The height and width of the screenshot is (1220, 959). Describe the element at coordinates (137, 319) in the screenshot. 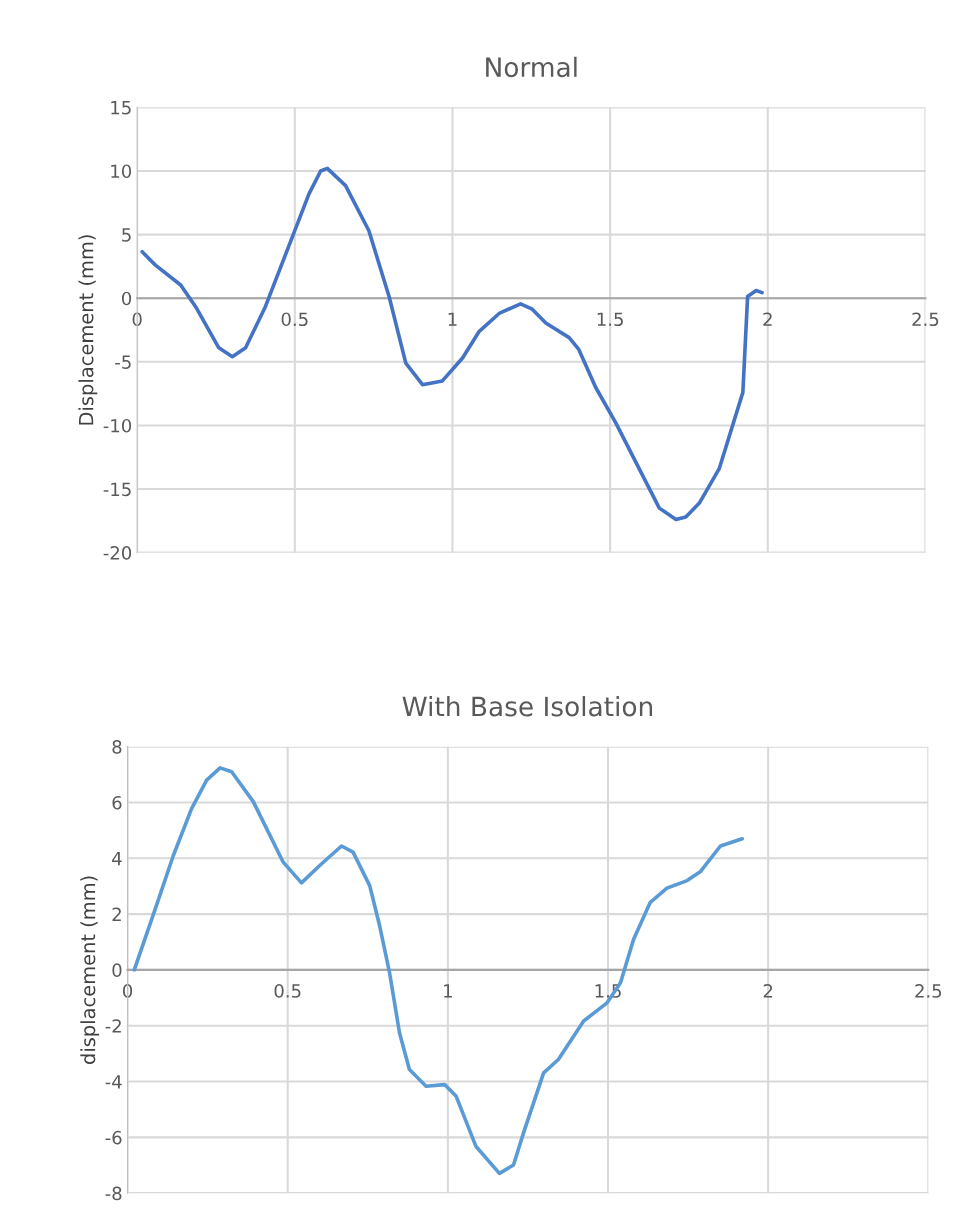

I see `x-tick-label: 0` at that location.